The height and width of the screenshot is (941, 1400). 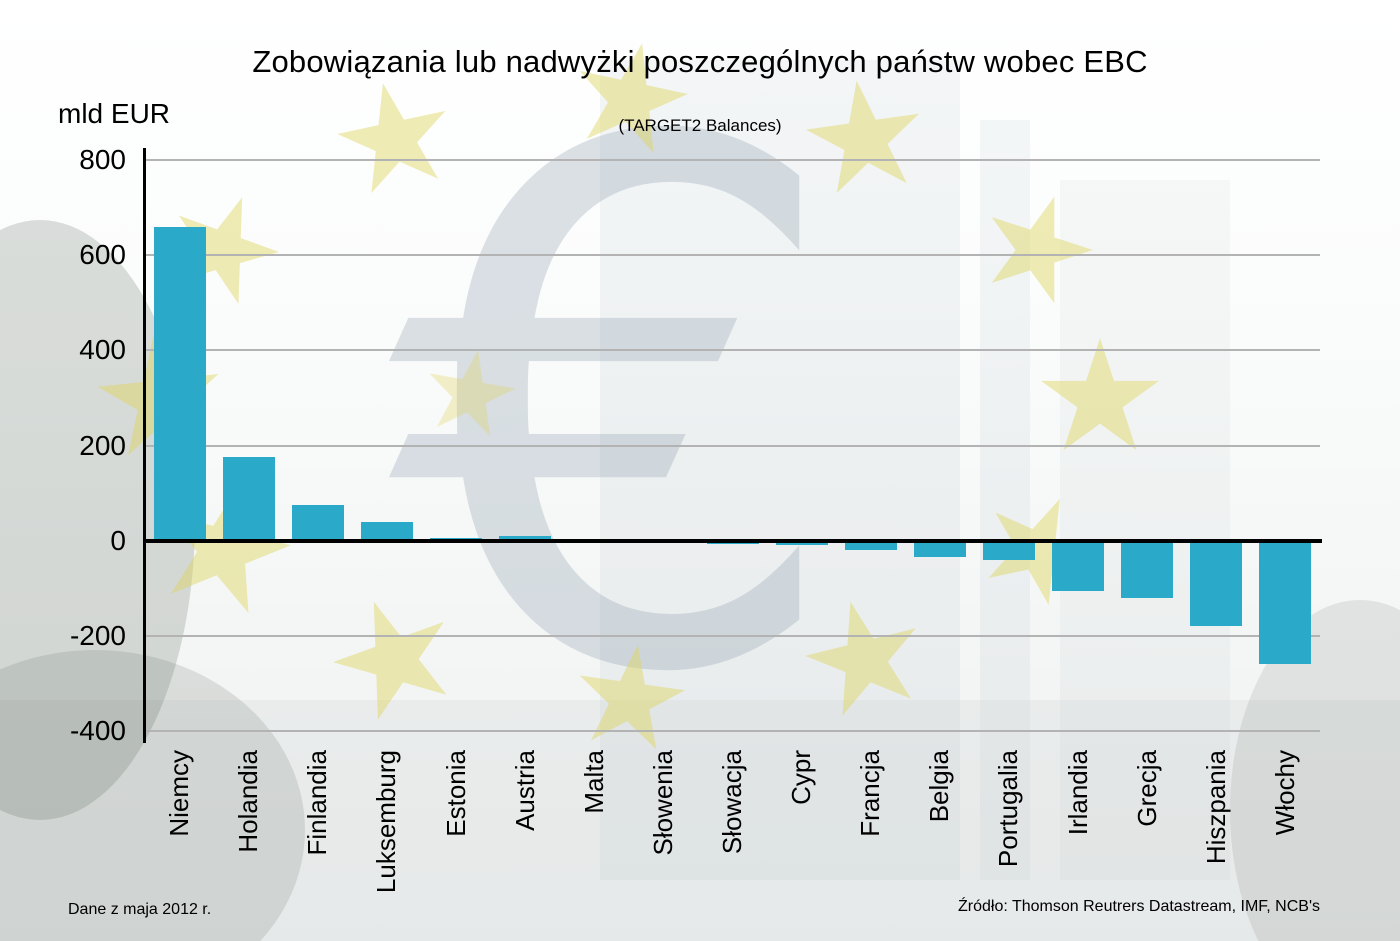 What do you see at coordinates (114, 113) in the screenshot?
I see `y-axis-unit-label: mld EUR` at bounding box center [114, 113].